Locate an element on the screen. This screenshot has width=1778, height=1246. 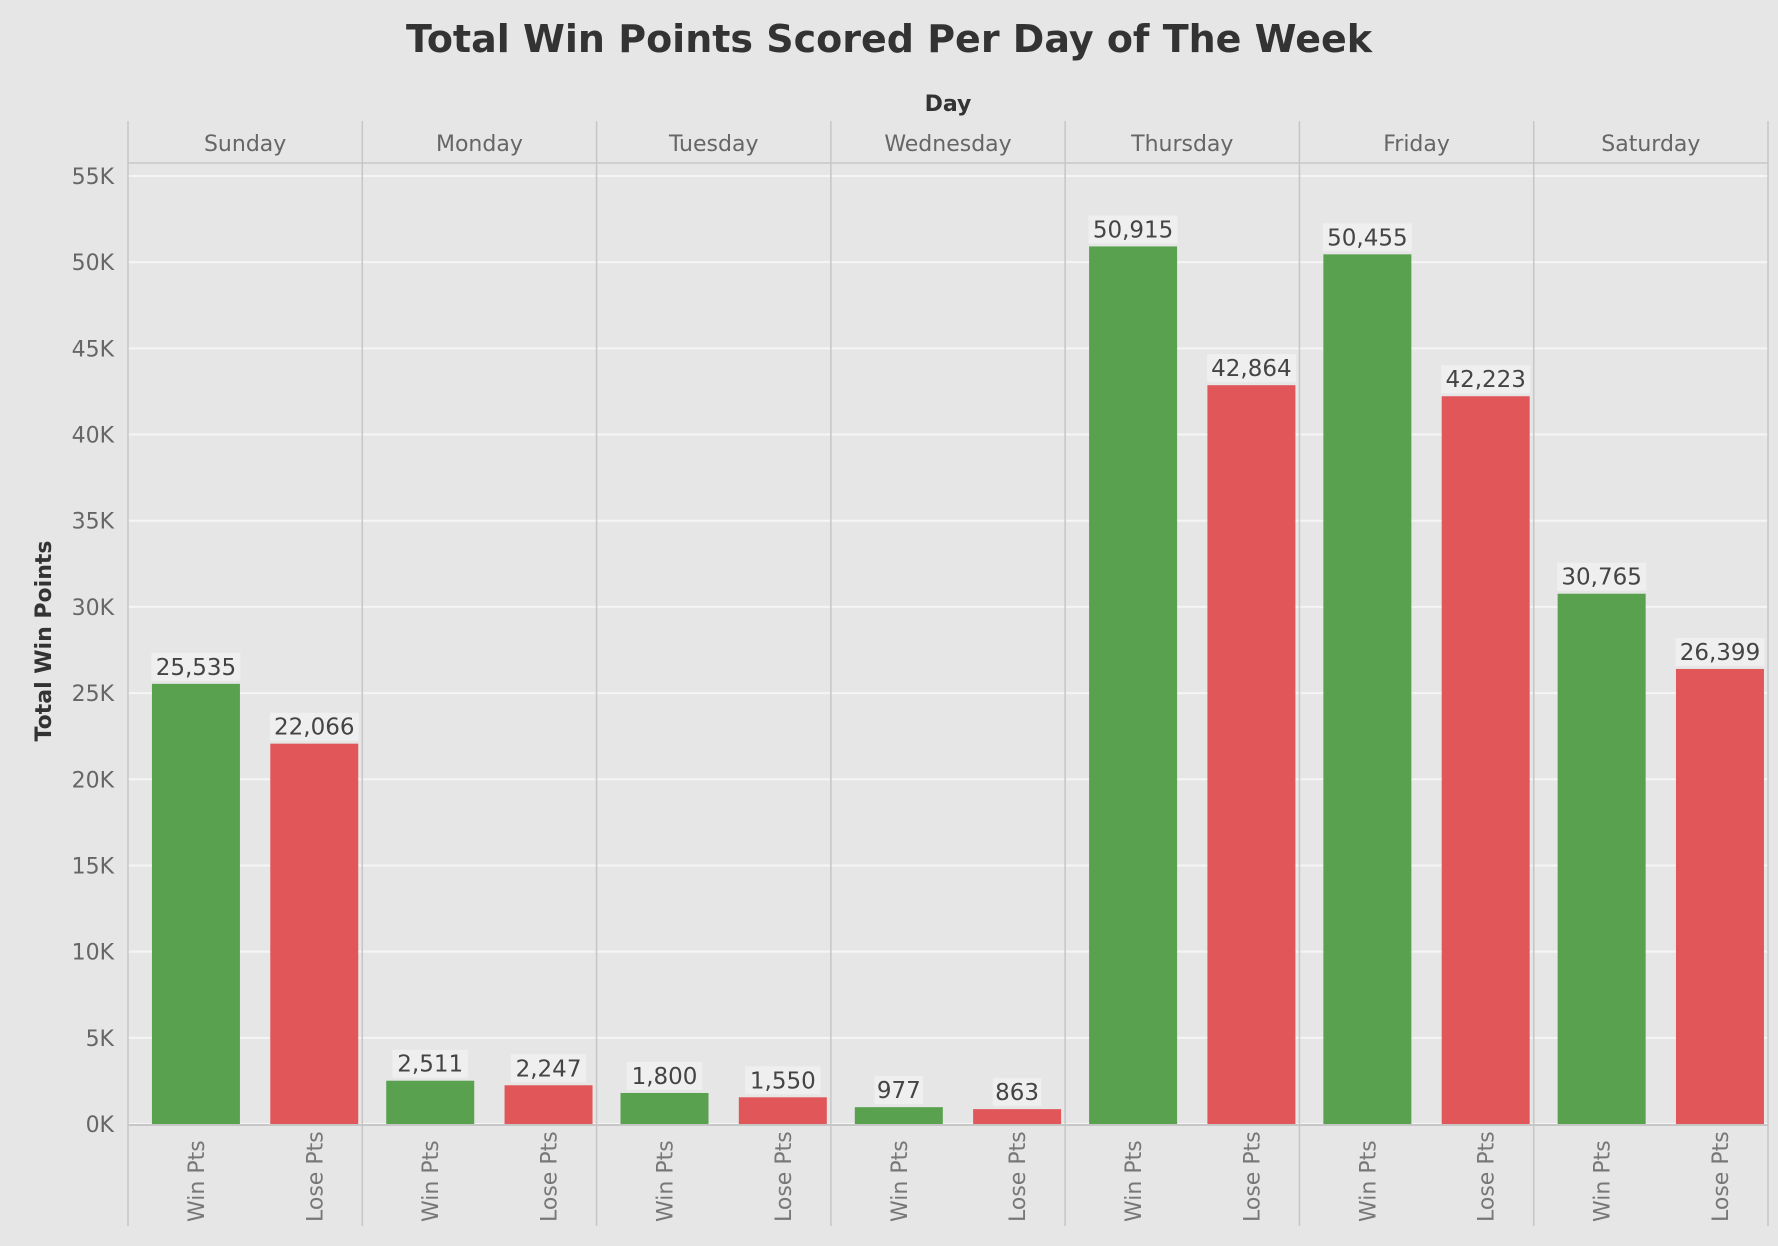
y-tick-label: 55K is located at coordinates (93, 177).